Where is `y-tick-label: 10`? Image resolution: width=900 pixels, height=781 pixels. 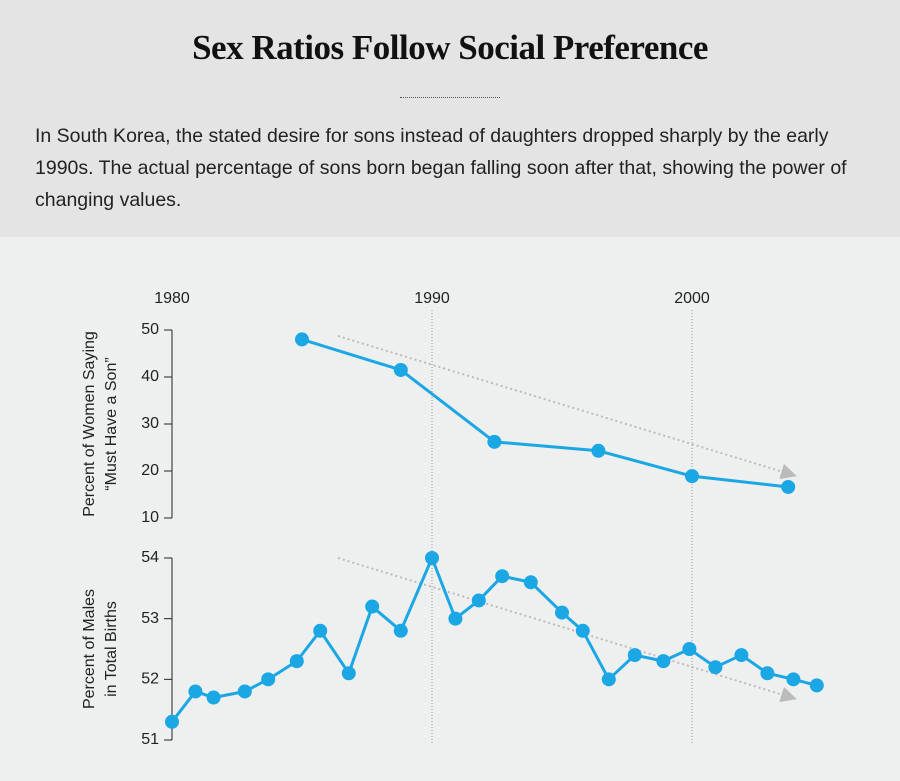
y-tick-label: 10 is located at coordinates (150, 517).